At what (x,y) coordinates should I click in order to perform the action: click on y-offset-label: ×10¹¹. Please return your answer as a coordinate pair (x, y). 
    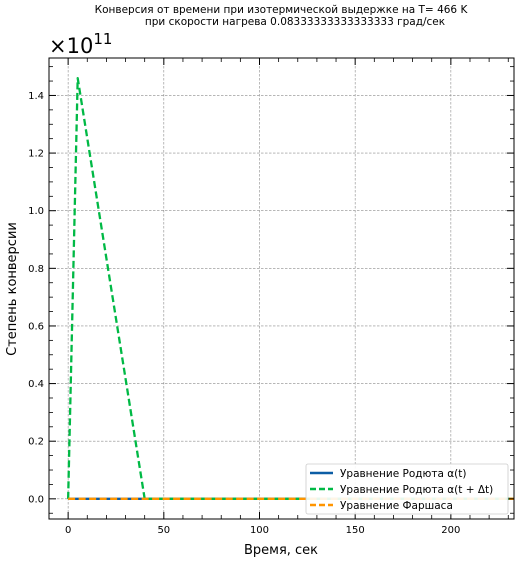
    Looking at the image, I should click on (80, 44).